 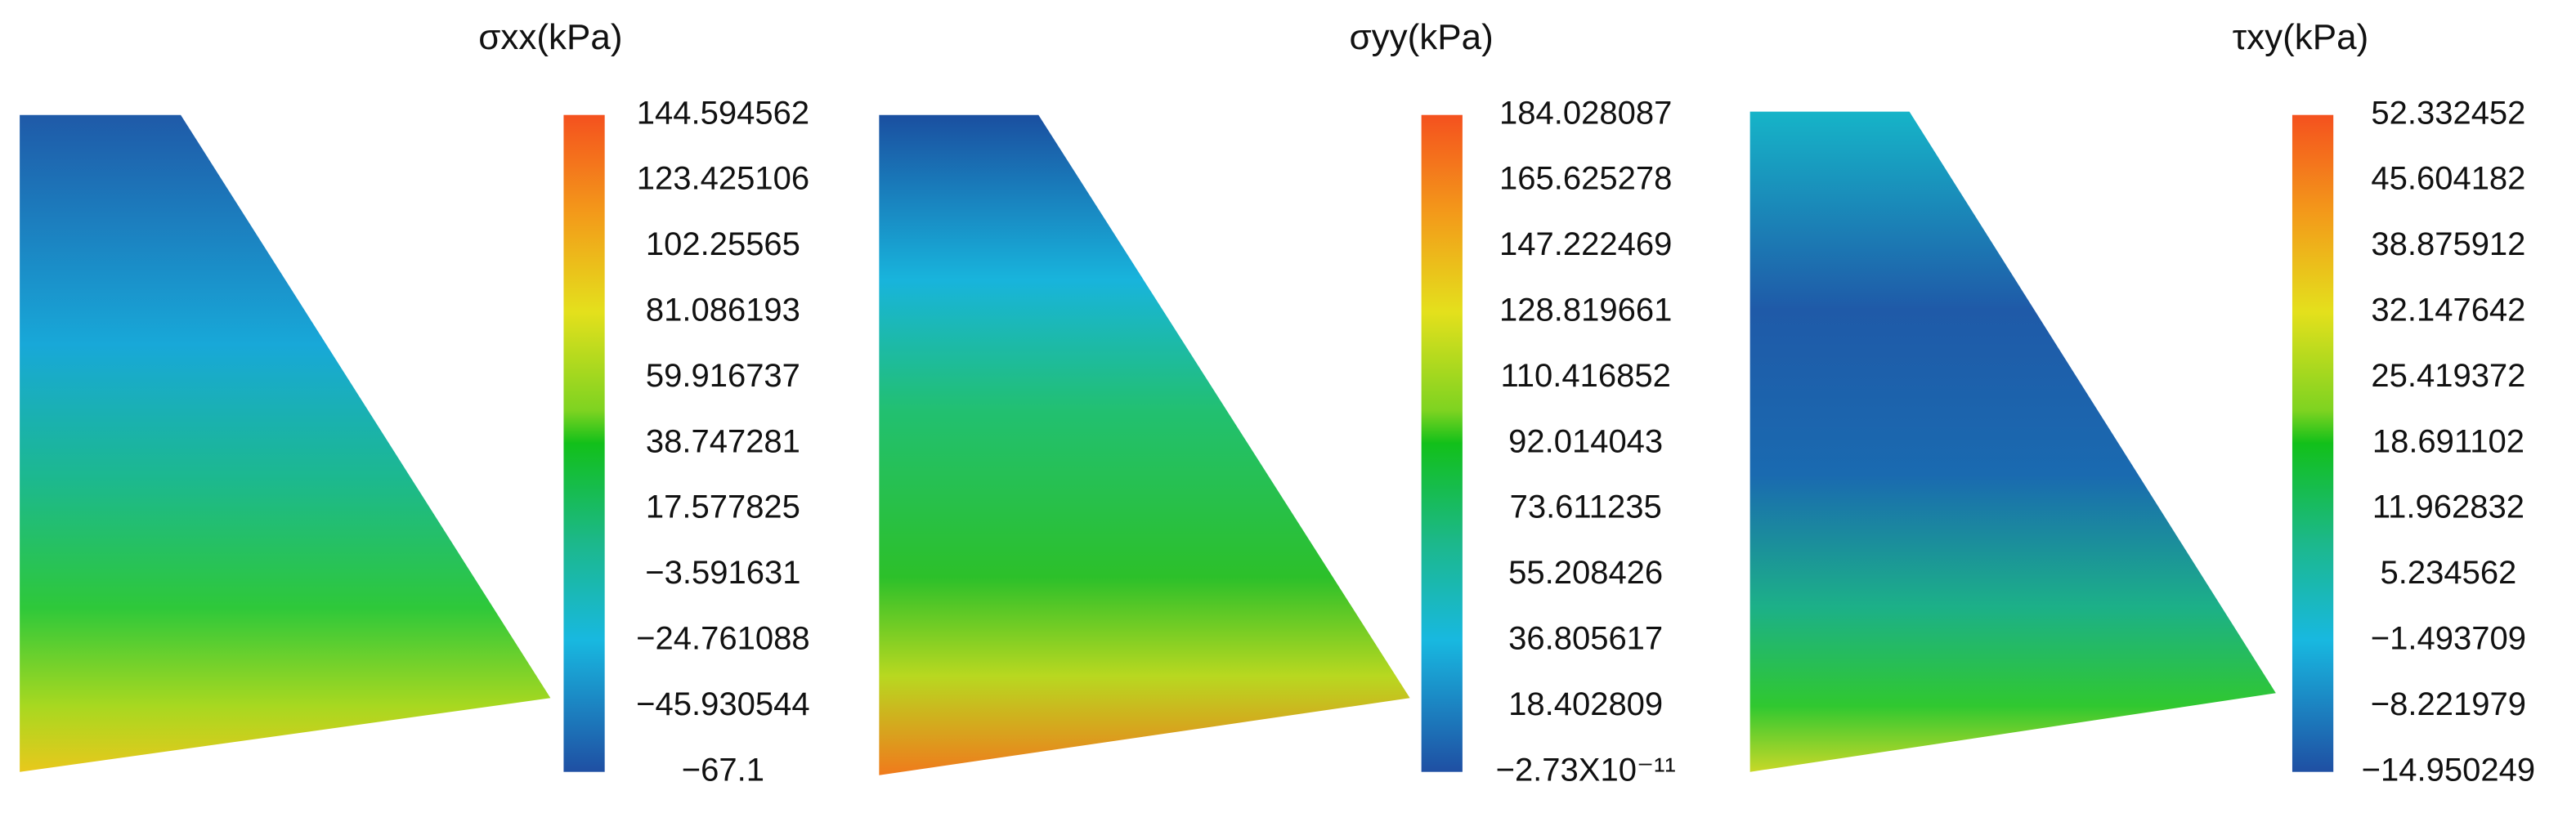 What do you see at coordinates (1586, 704) in the screenshot?
I see `colorbar-tick-label: 18.402809` at bounding box center [1586, 704].